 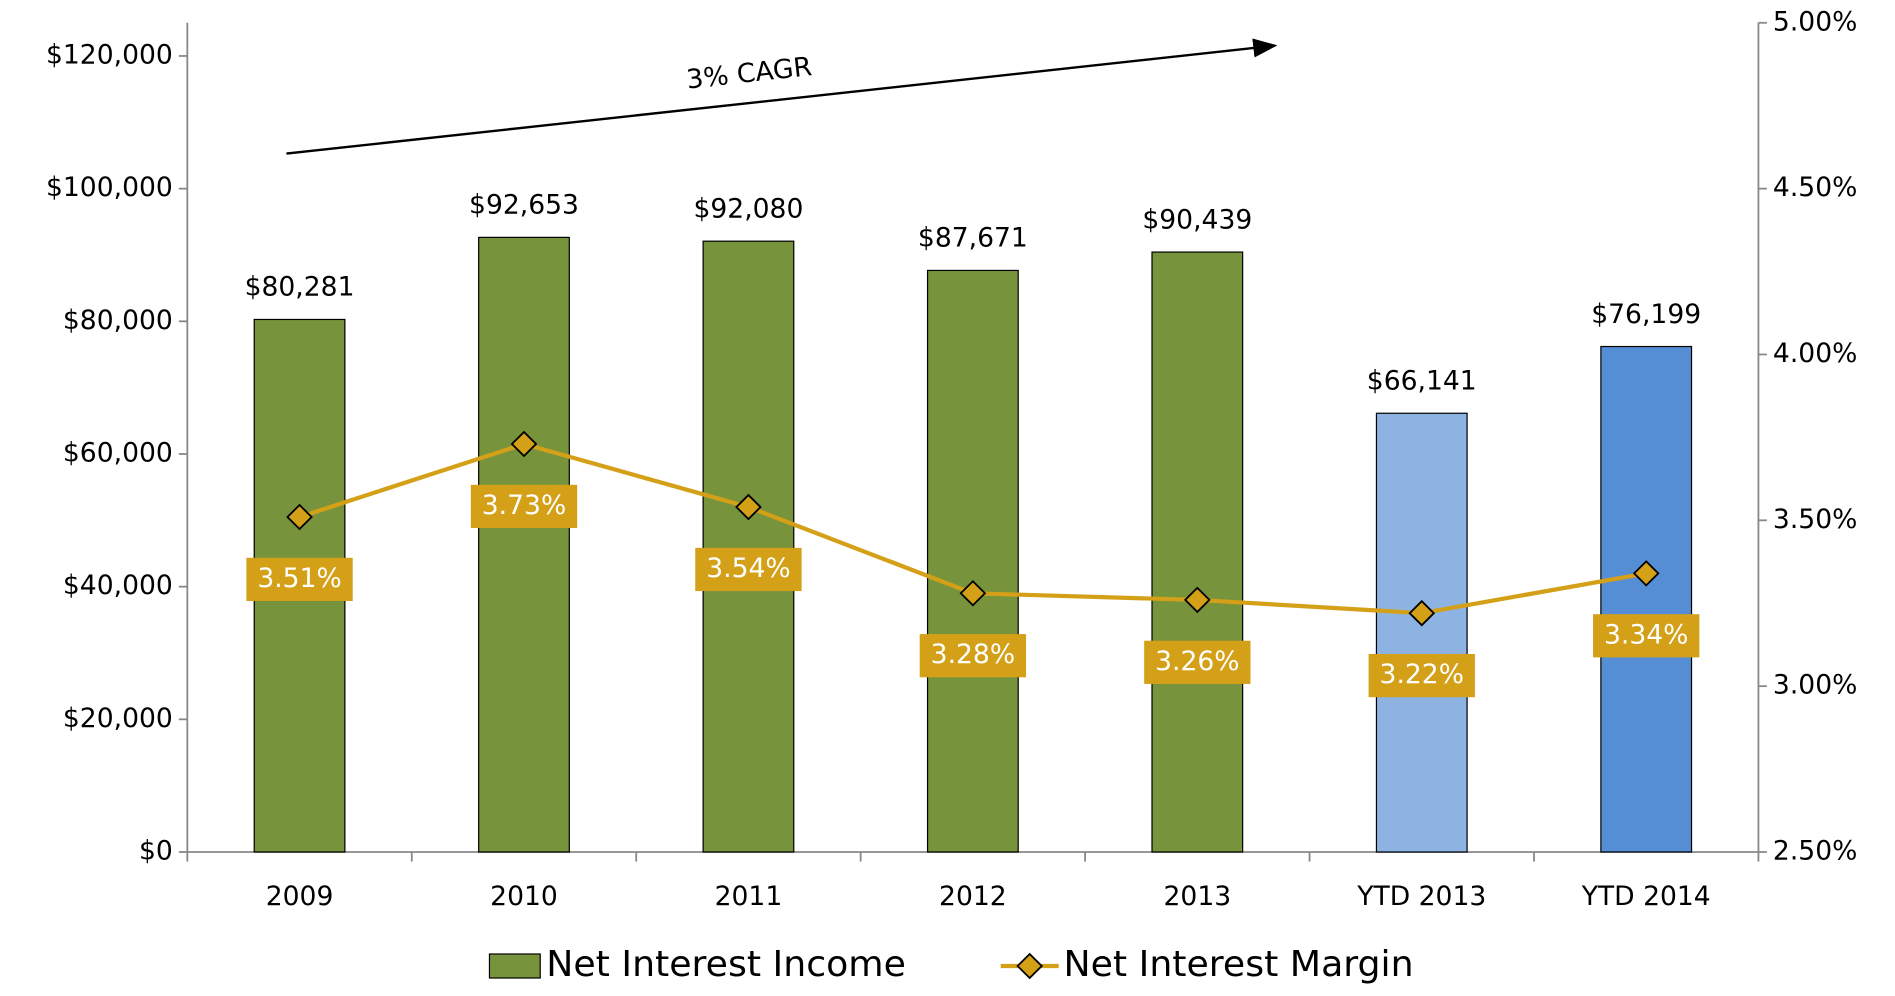 What do you see at coordinates (524, 896) in the screenshot?
I see `x-tick-label: 2010` at bounding box center [524, 896].